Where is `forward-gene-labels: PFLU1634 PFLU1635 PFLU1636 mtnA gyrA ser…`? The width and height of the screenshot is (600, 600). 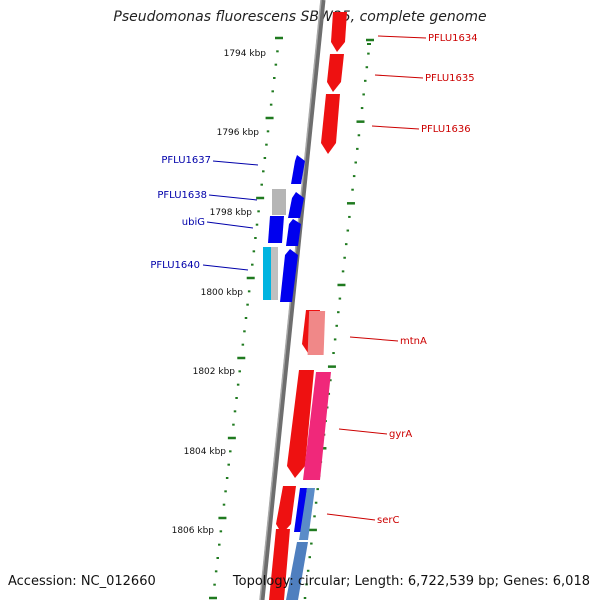
forward-gene-labels: PFLU1634 PFLU1635 PFLU1636 mtnA gyrA ser… is located at coordinates (427, 279).